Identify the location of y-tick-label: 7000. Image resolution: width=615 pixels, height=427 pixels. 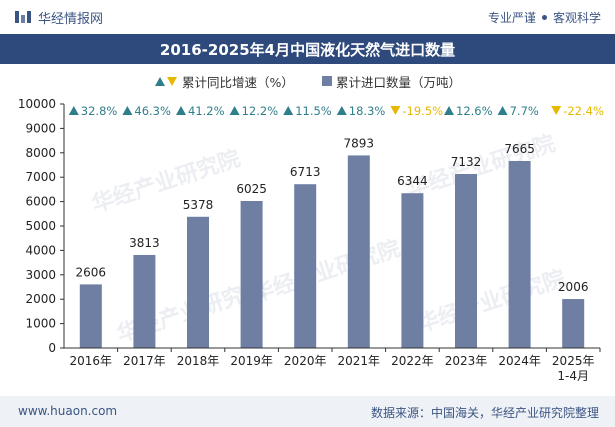
(40, 177).